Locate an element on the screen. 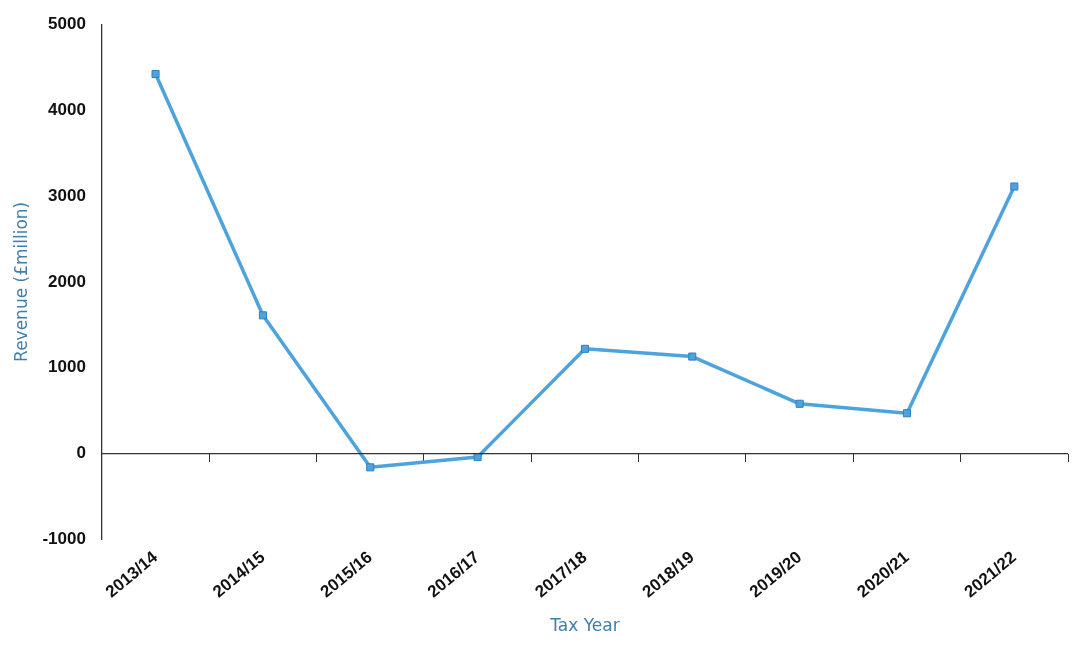 The width and height of the screenshot is (1082, 649). y-tick-label: -1000 is located at coordinates (64, 539).